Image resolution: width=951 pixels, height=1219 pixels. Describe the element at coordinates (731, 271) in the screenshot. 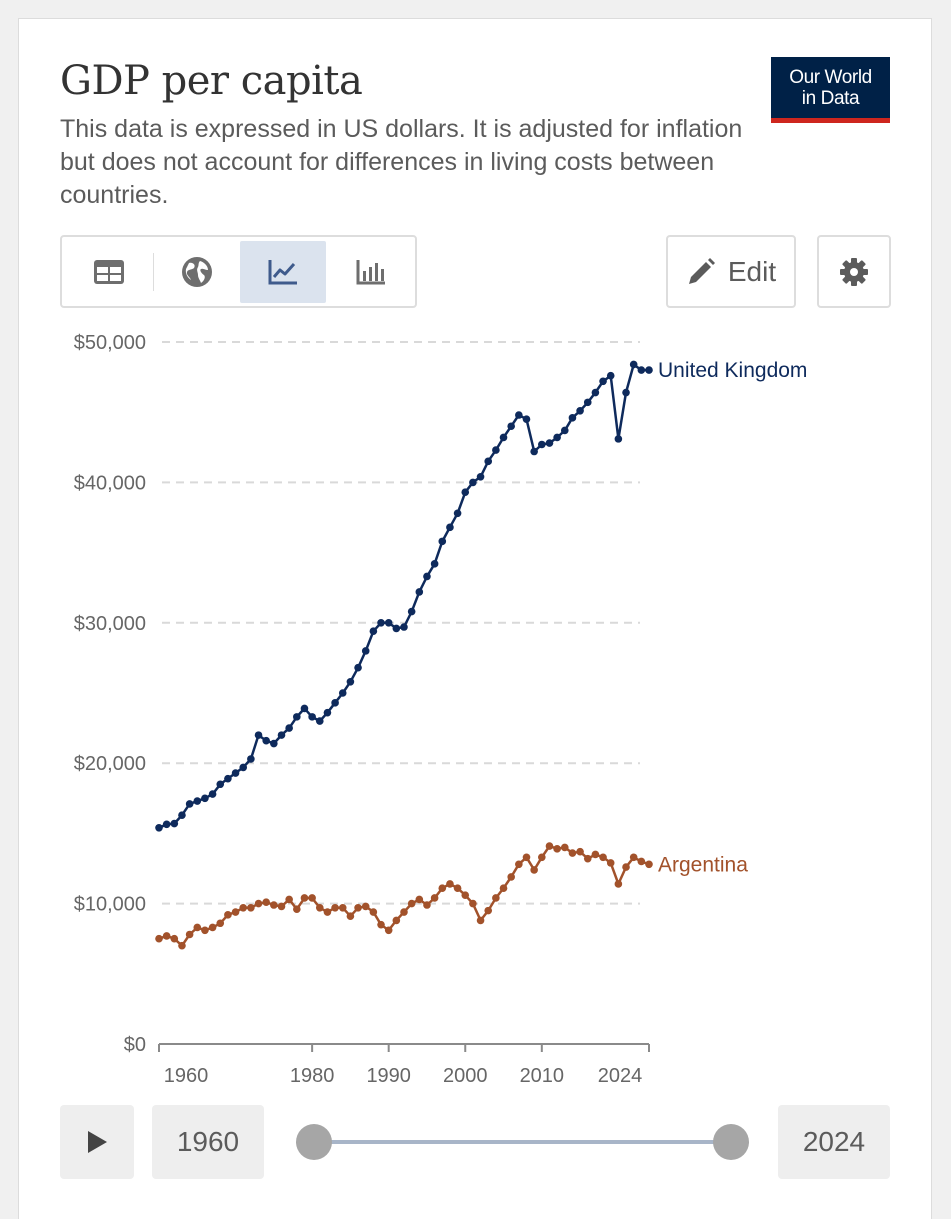

I see `edit-button: Edit` at that location.